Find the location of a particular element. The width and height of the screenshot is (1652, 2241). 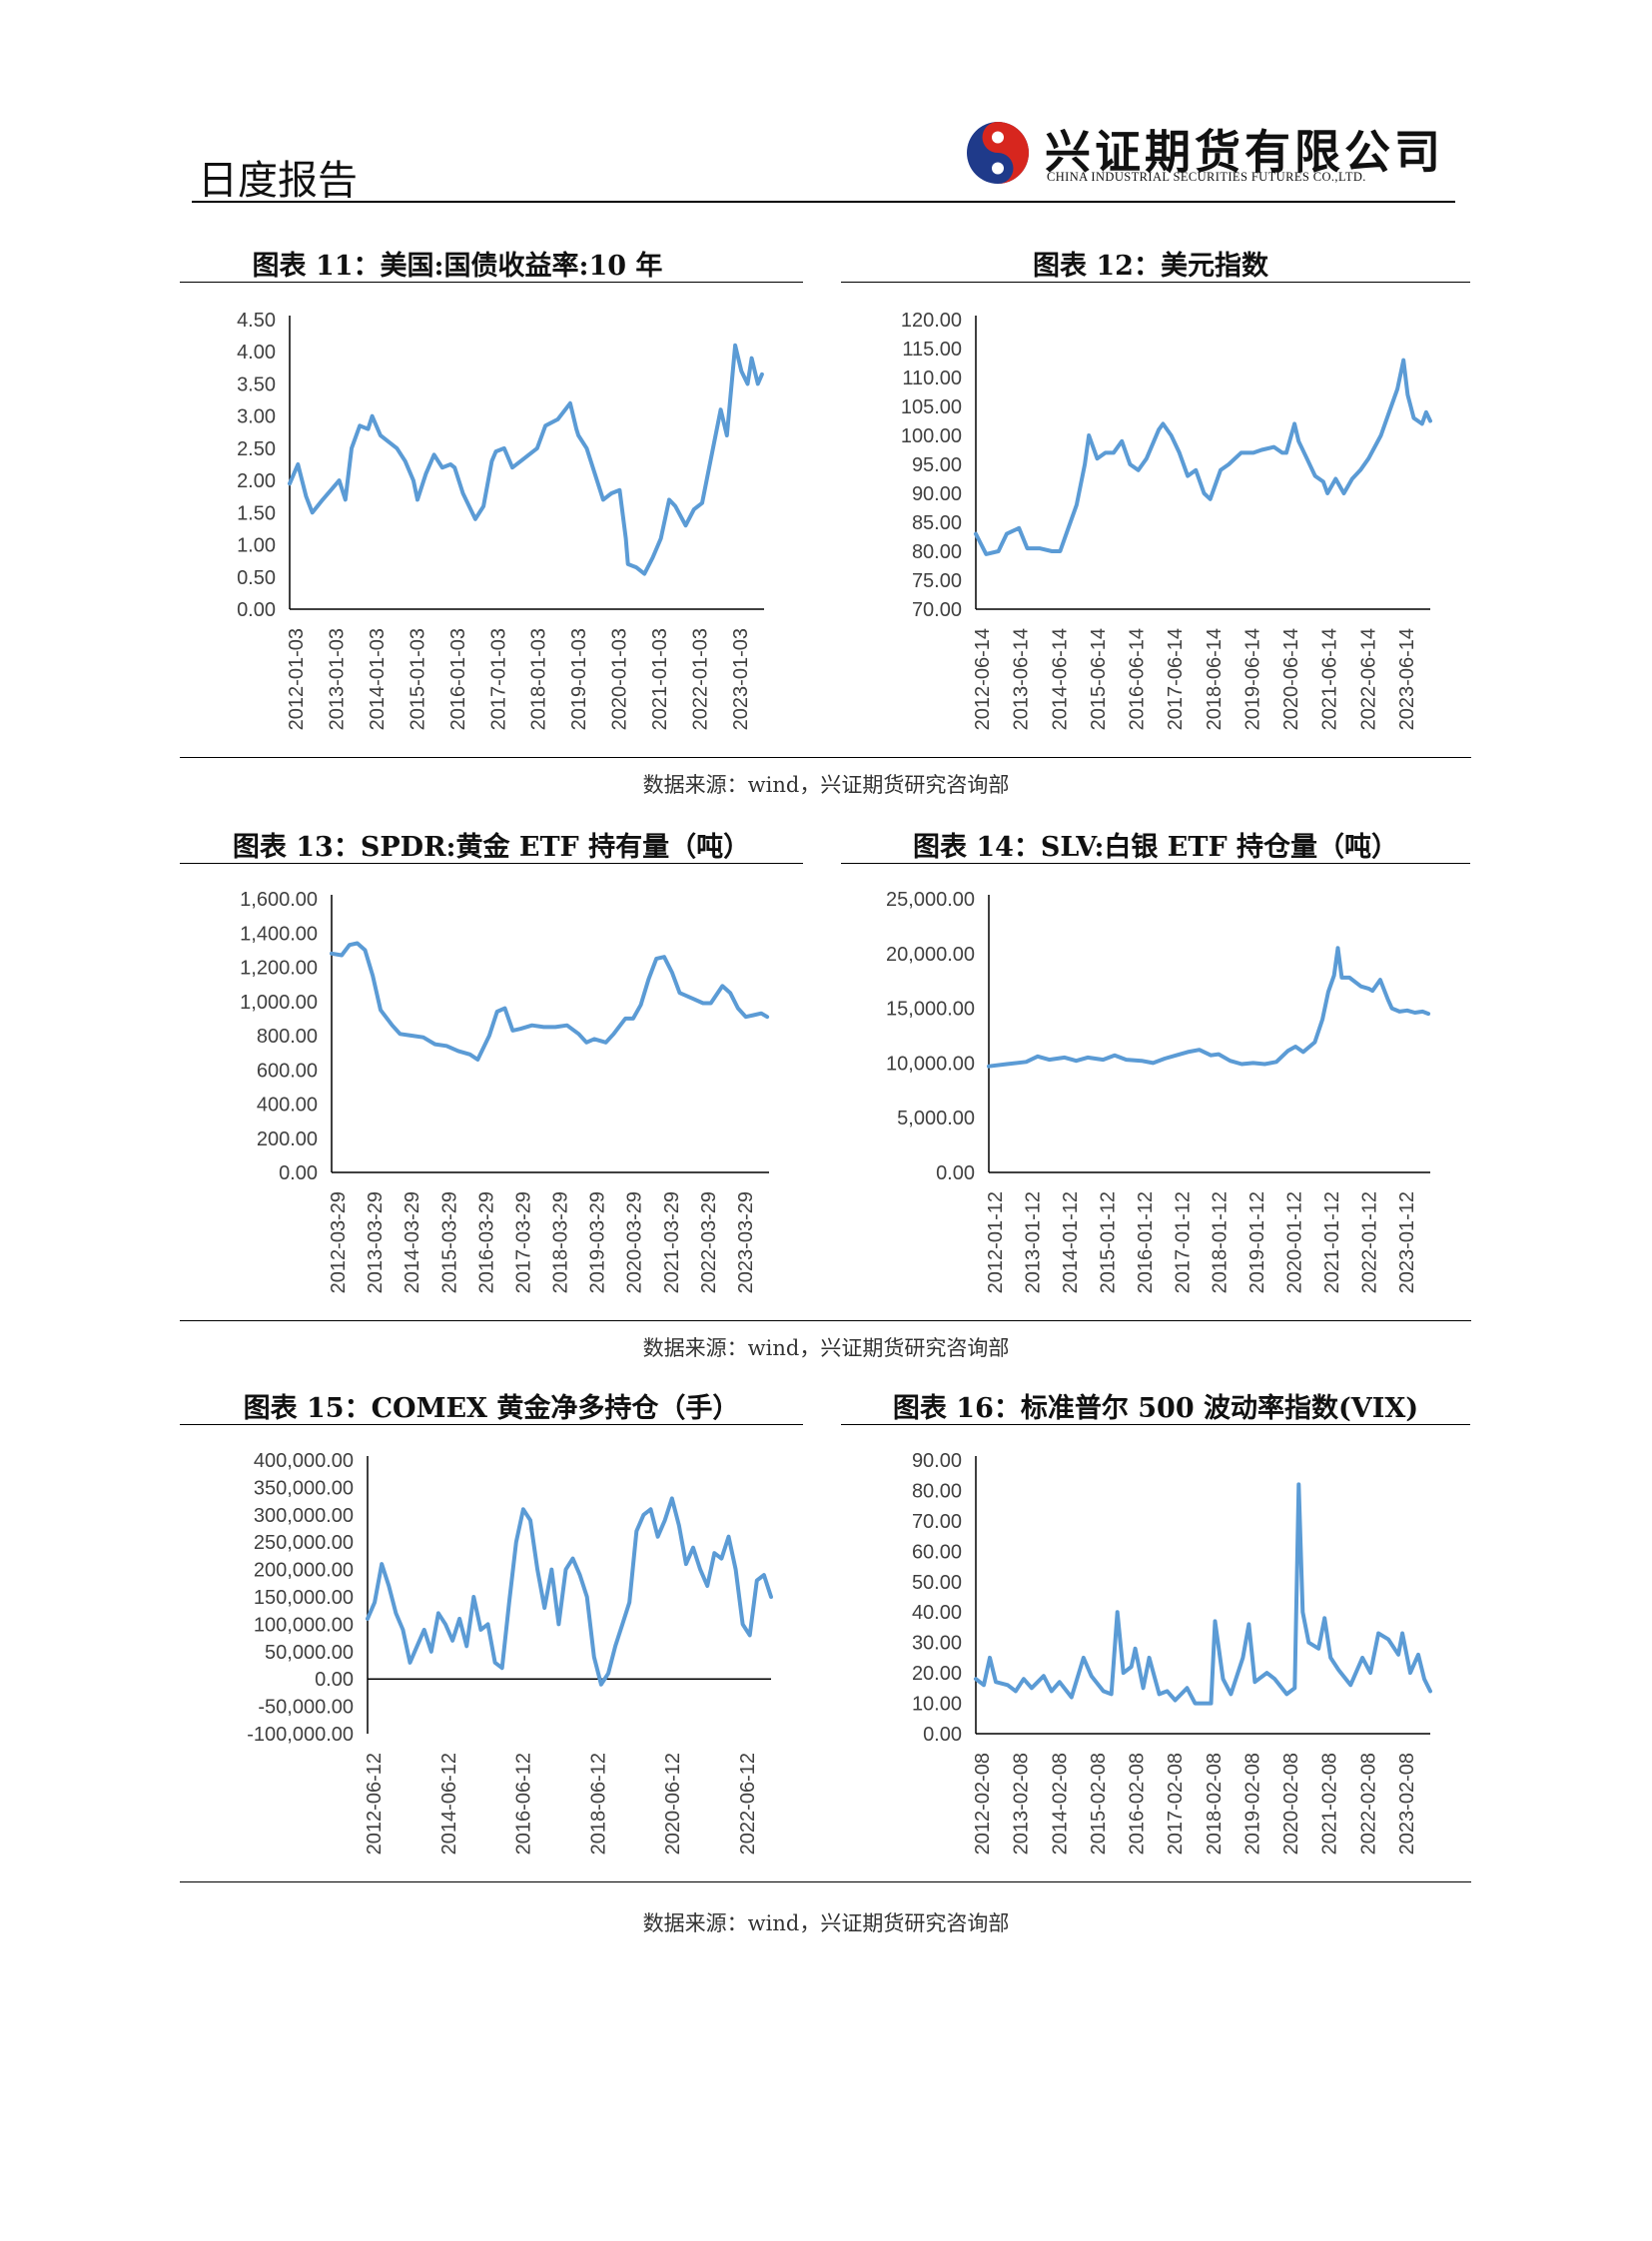

chart-16-title: 图表 16：标准普尔 500 波动率指数(VIX) is located at coordinates (1155, 1408).